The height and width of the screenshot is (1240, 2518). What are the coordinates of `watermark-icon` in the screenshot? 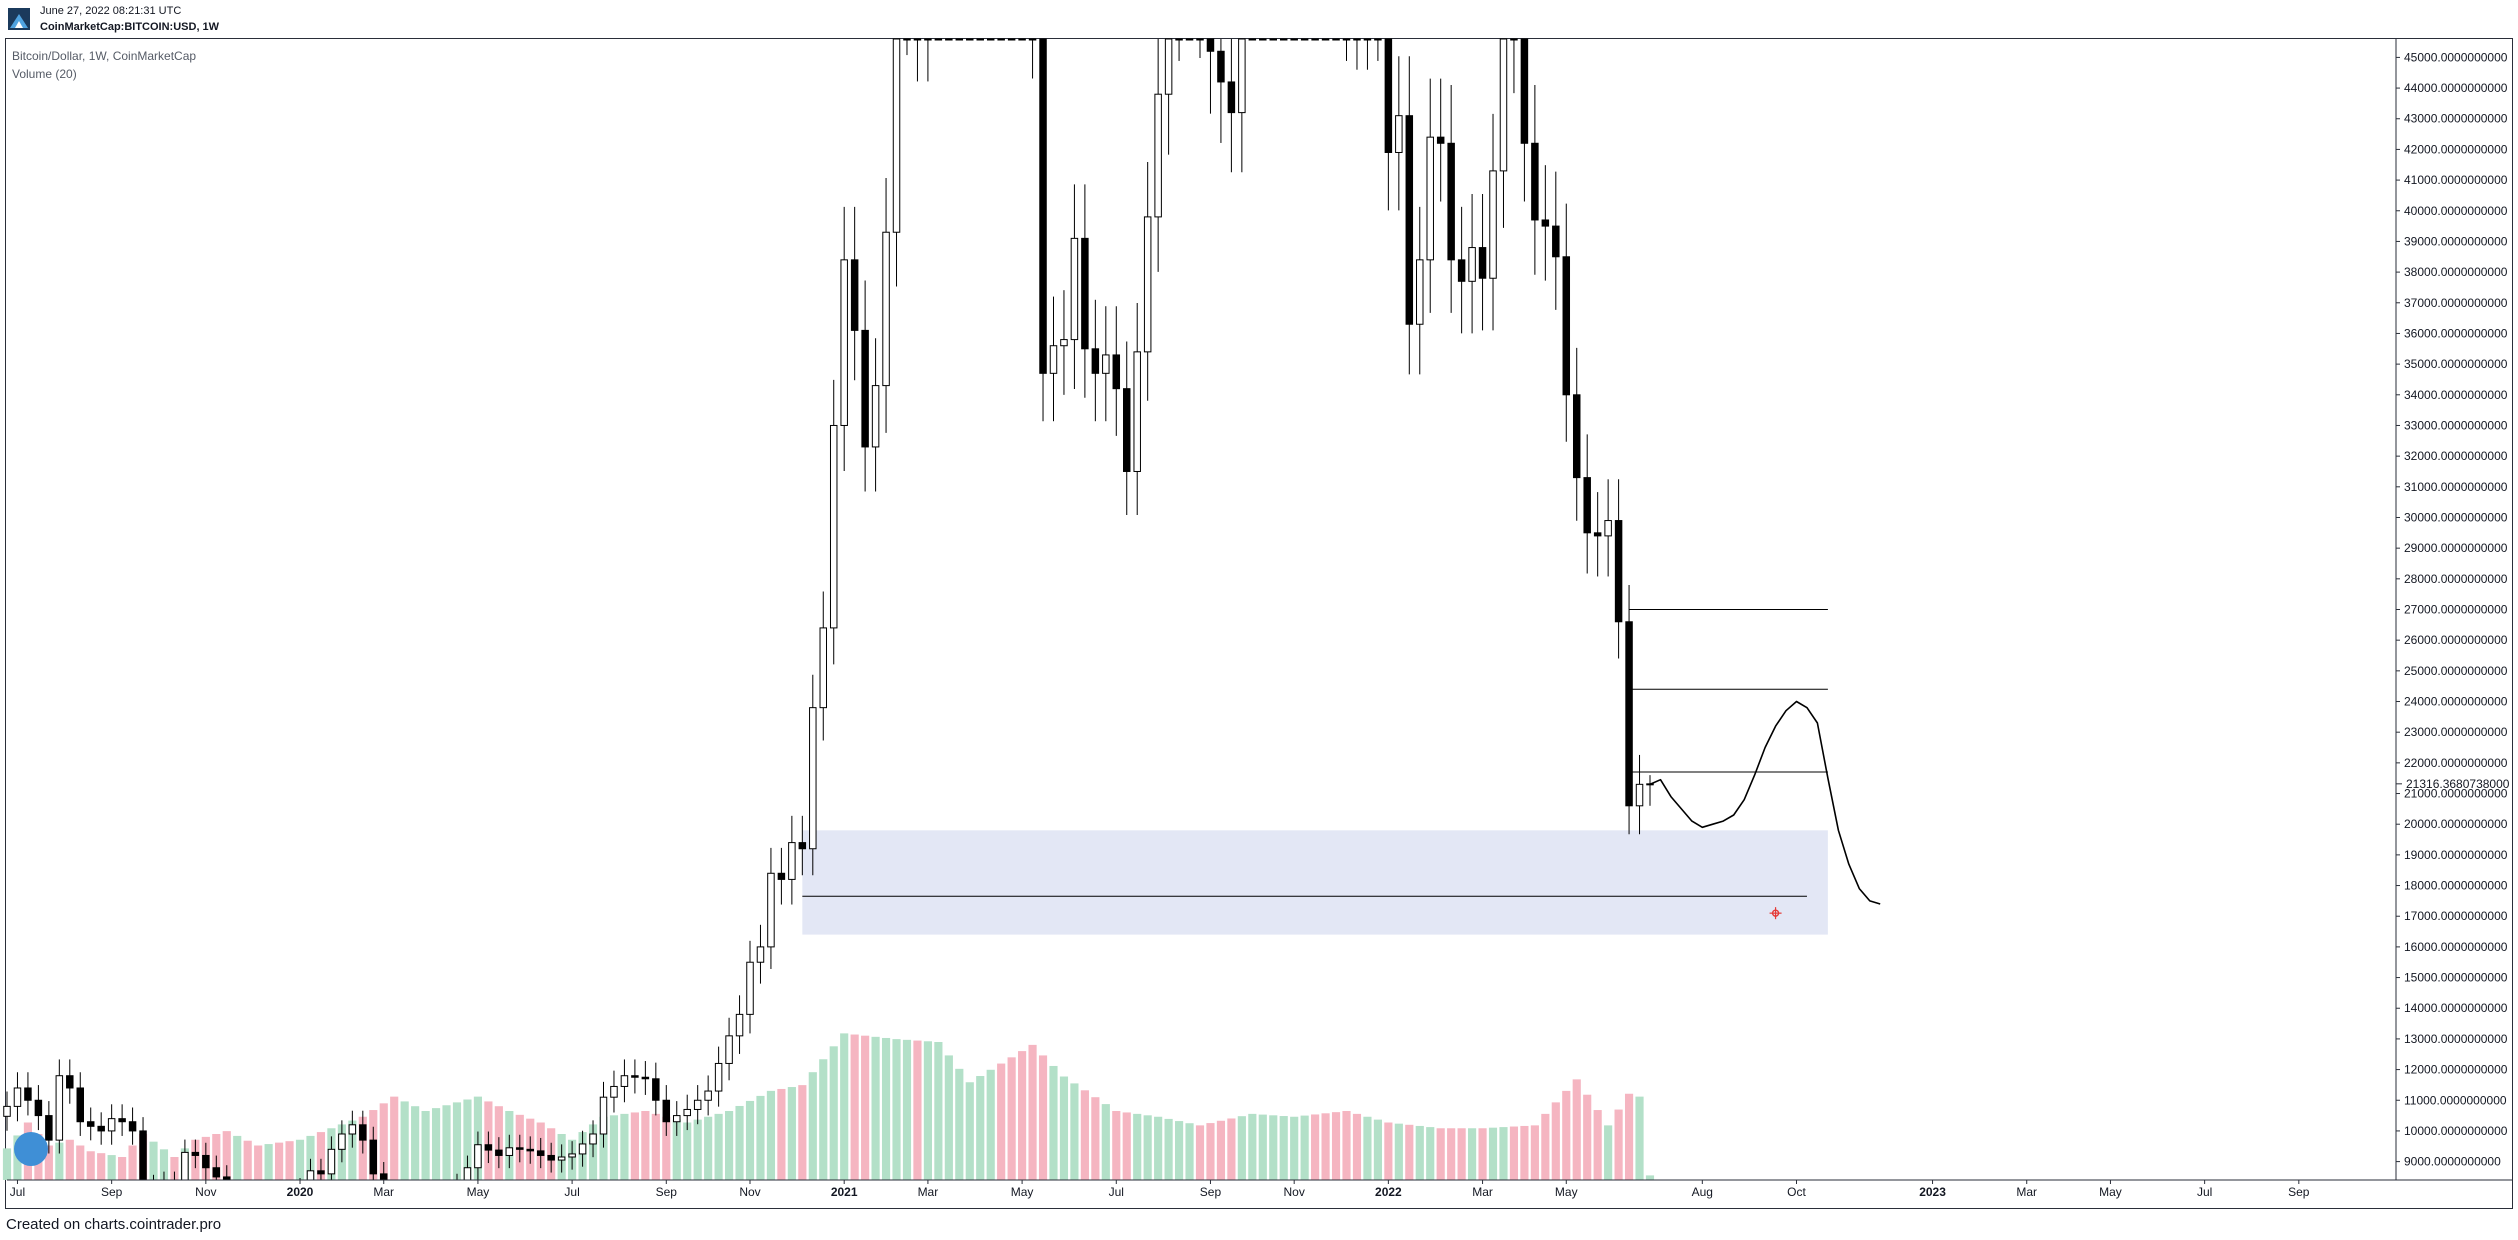 It's located at (31, 1149).